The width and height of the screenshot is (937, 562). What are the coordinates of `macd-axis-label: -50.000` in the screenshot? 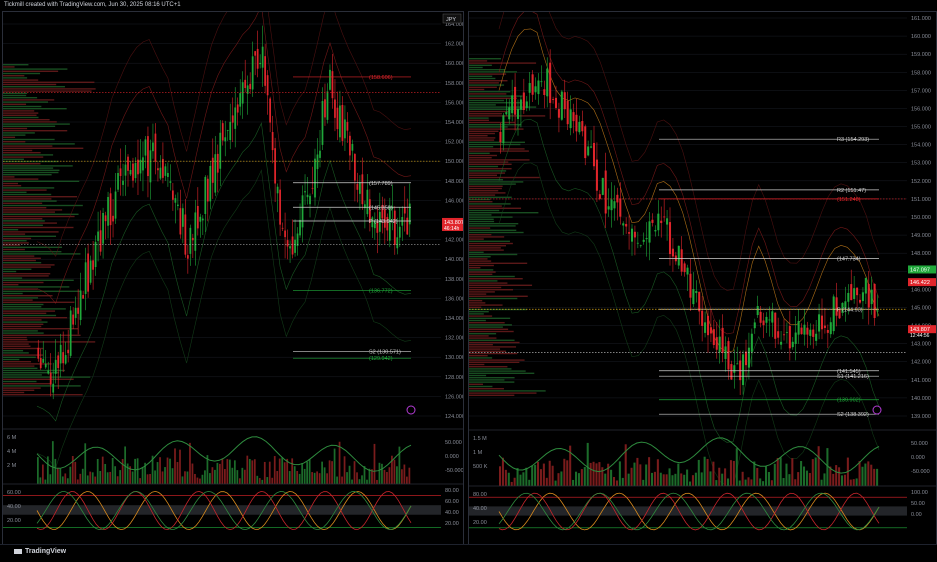 It's located at (454, 471).